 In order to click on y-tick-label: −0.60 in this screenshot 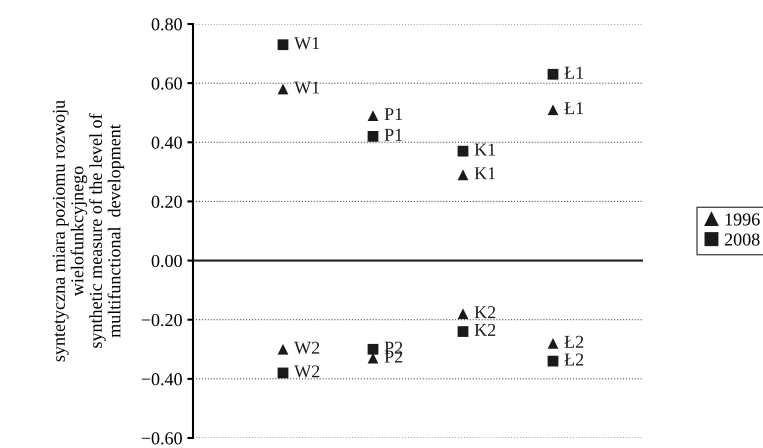, I will do `click(162, 438)`.